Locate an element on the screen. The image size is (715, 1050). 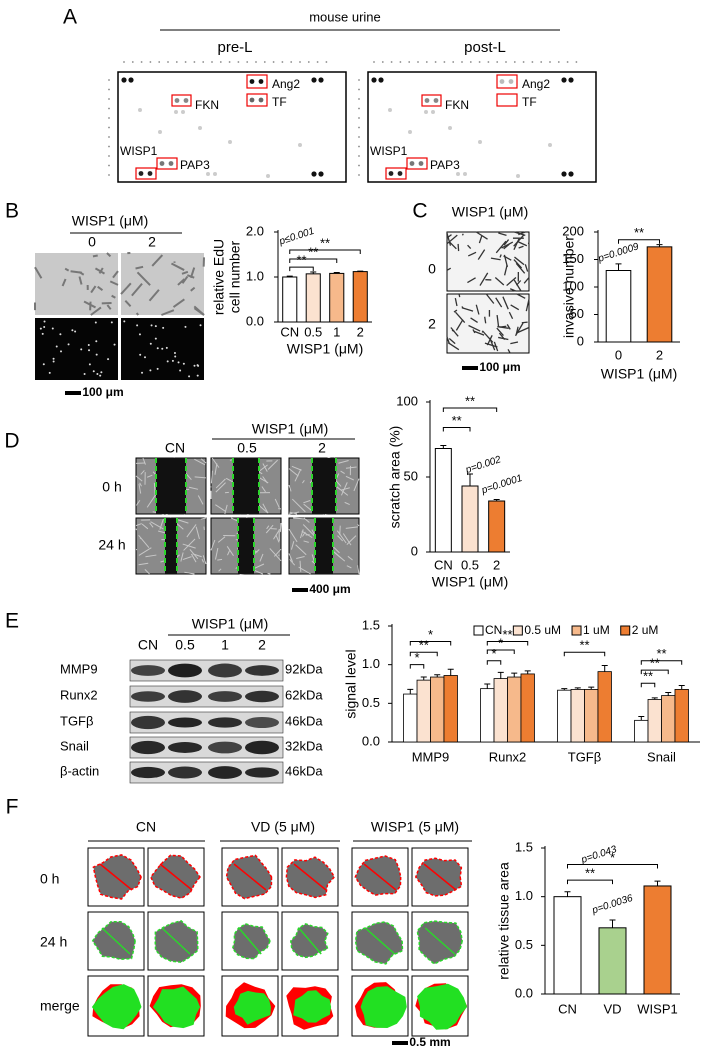
legend-label: 2 uM is located at coordinates (645, 630).